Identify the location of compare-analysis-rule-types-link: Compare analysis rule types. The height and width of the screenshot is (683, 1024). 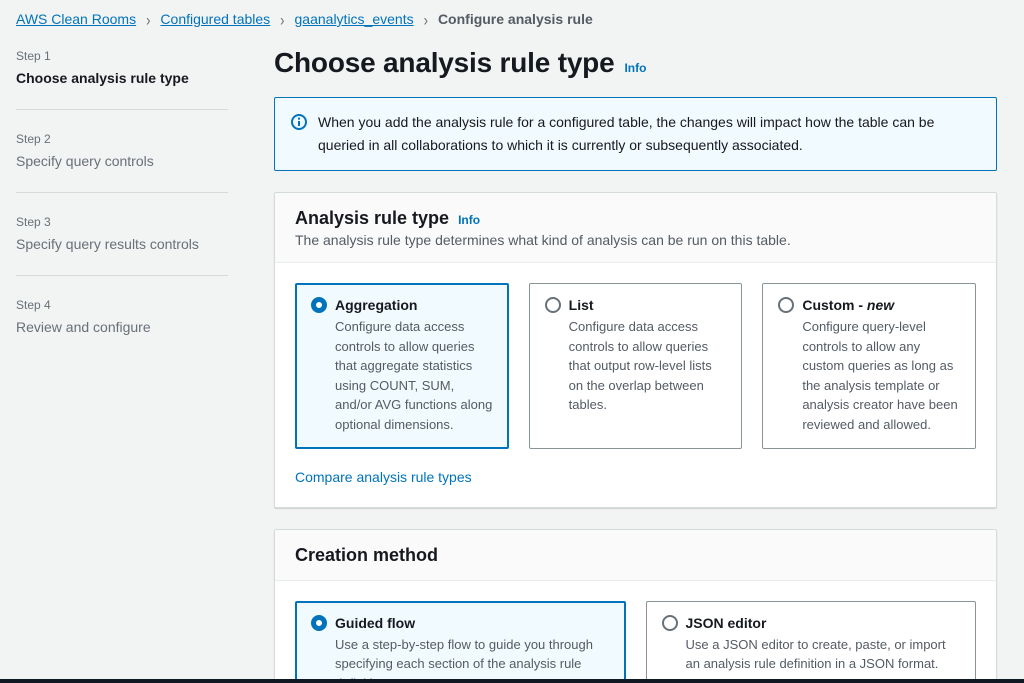
(383, 477).